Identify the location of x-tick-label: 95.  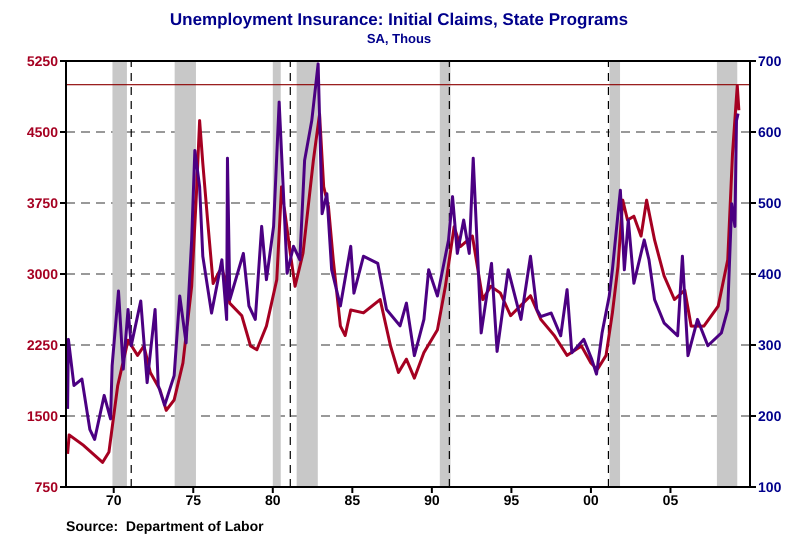
(512, 500).